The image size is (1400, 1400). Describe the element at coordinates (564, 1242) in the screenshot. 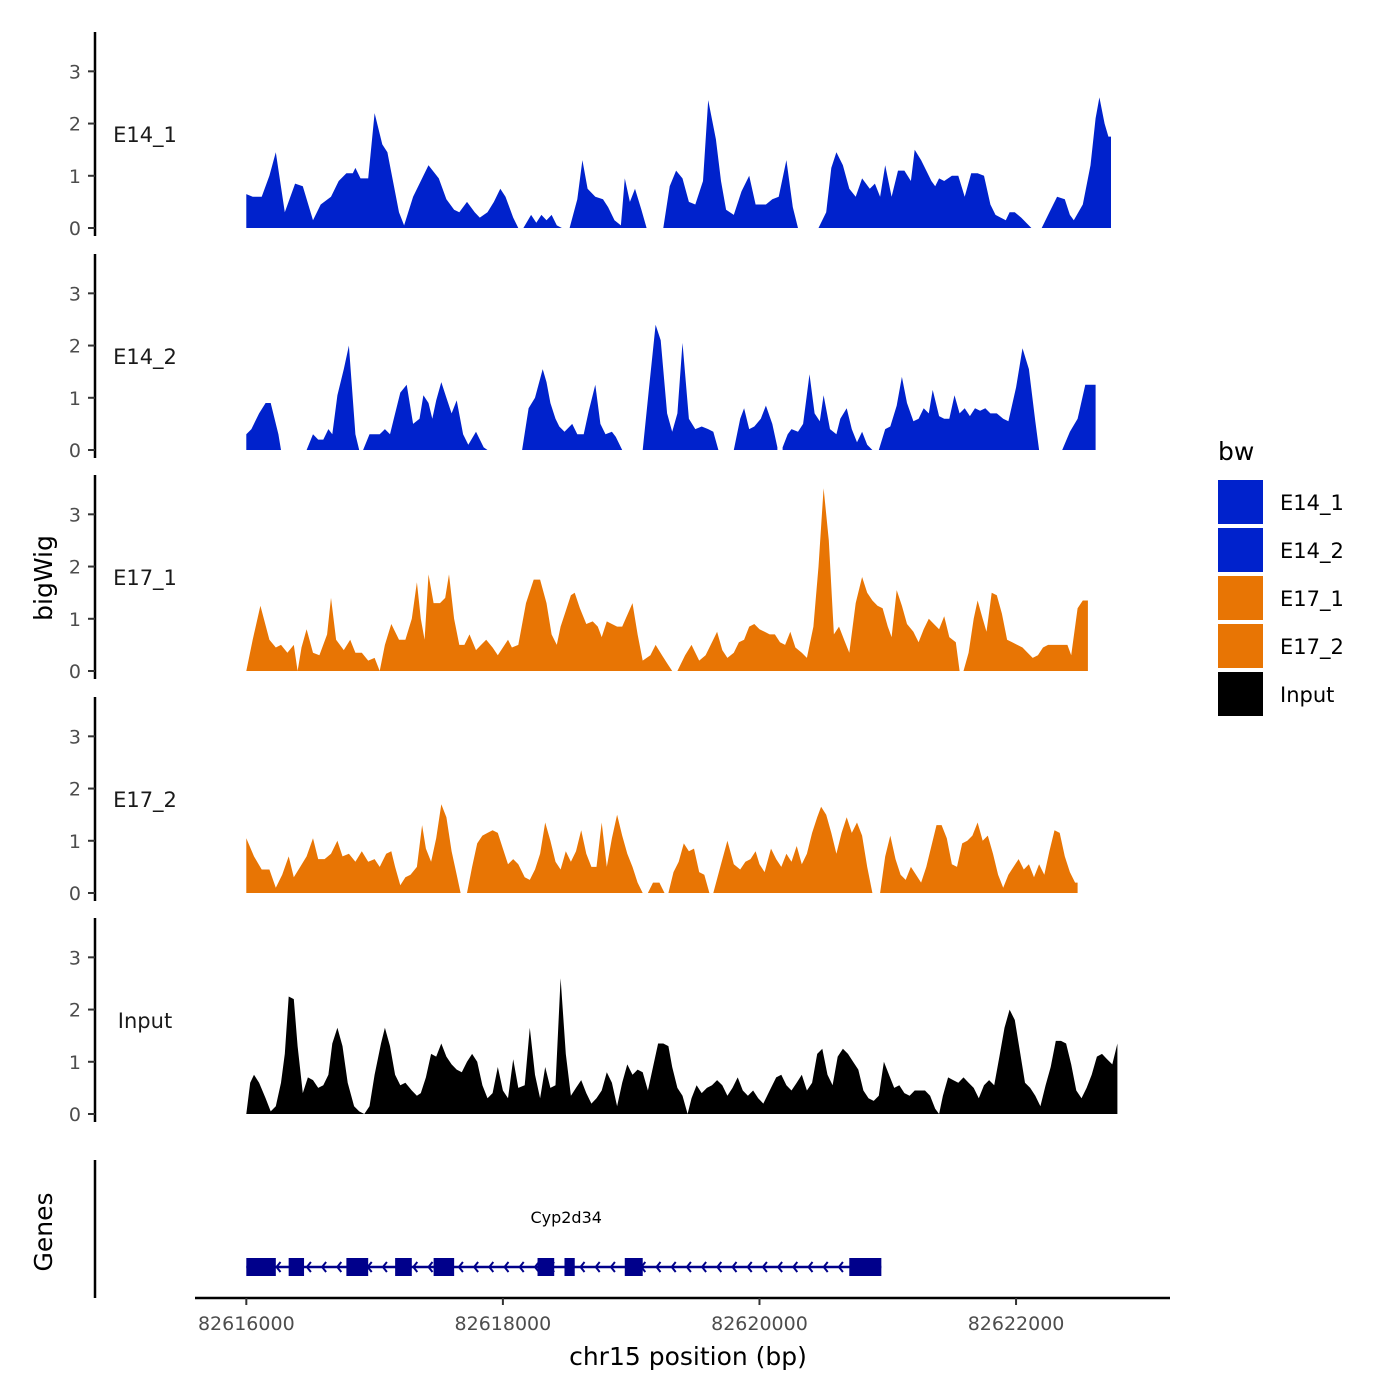

I see `gene-Cyp2d34: Cyp2d34` at that location.